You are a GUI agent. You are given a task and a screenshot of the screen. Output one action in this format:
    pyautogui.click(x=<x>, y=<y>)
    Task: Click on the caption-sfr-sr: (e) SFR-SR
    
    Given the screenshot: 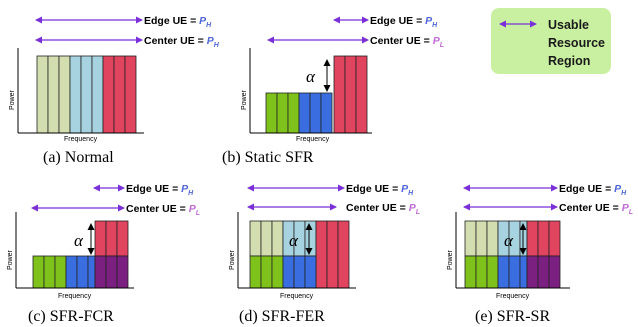 What is the action you would take?
    pyautogui.click(x=512, y=316)
    